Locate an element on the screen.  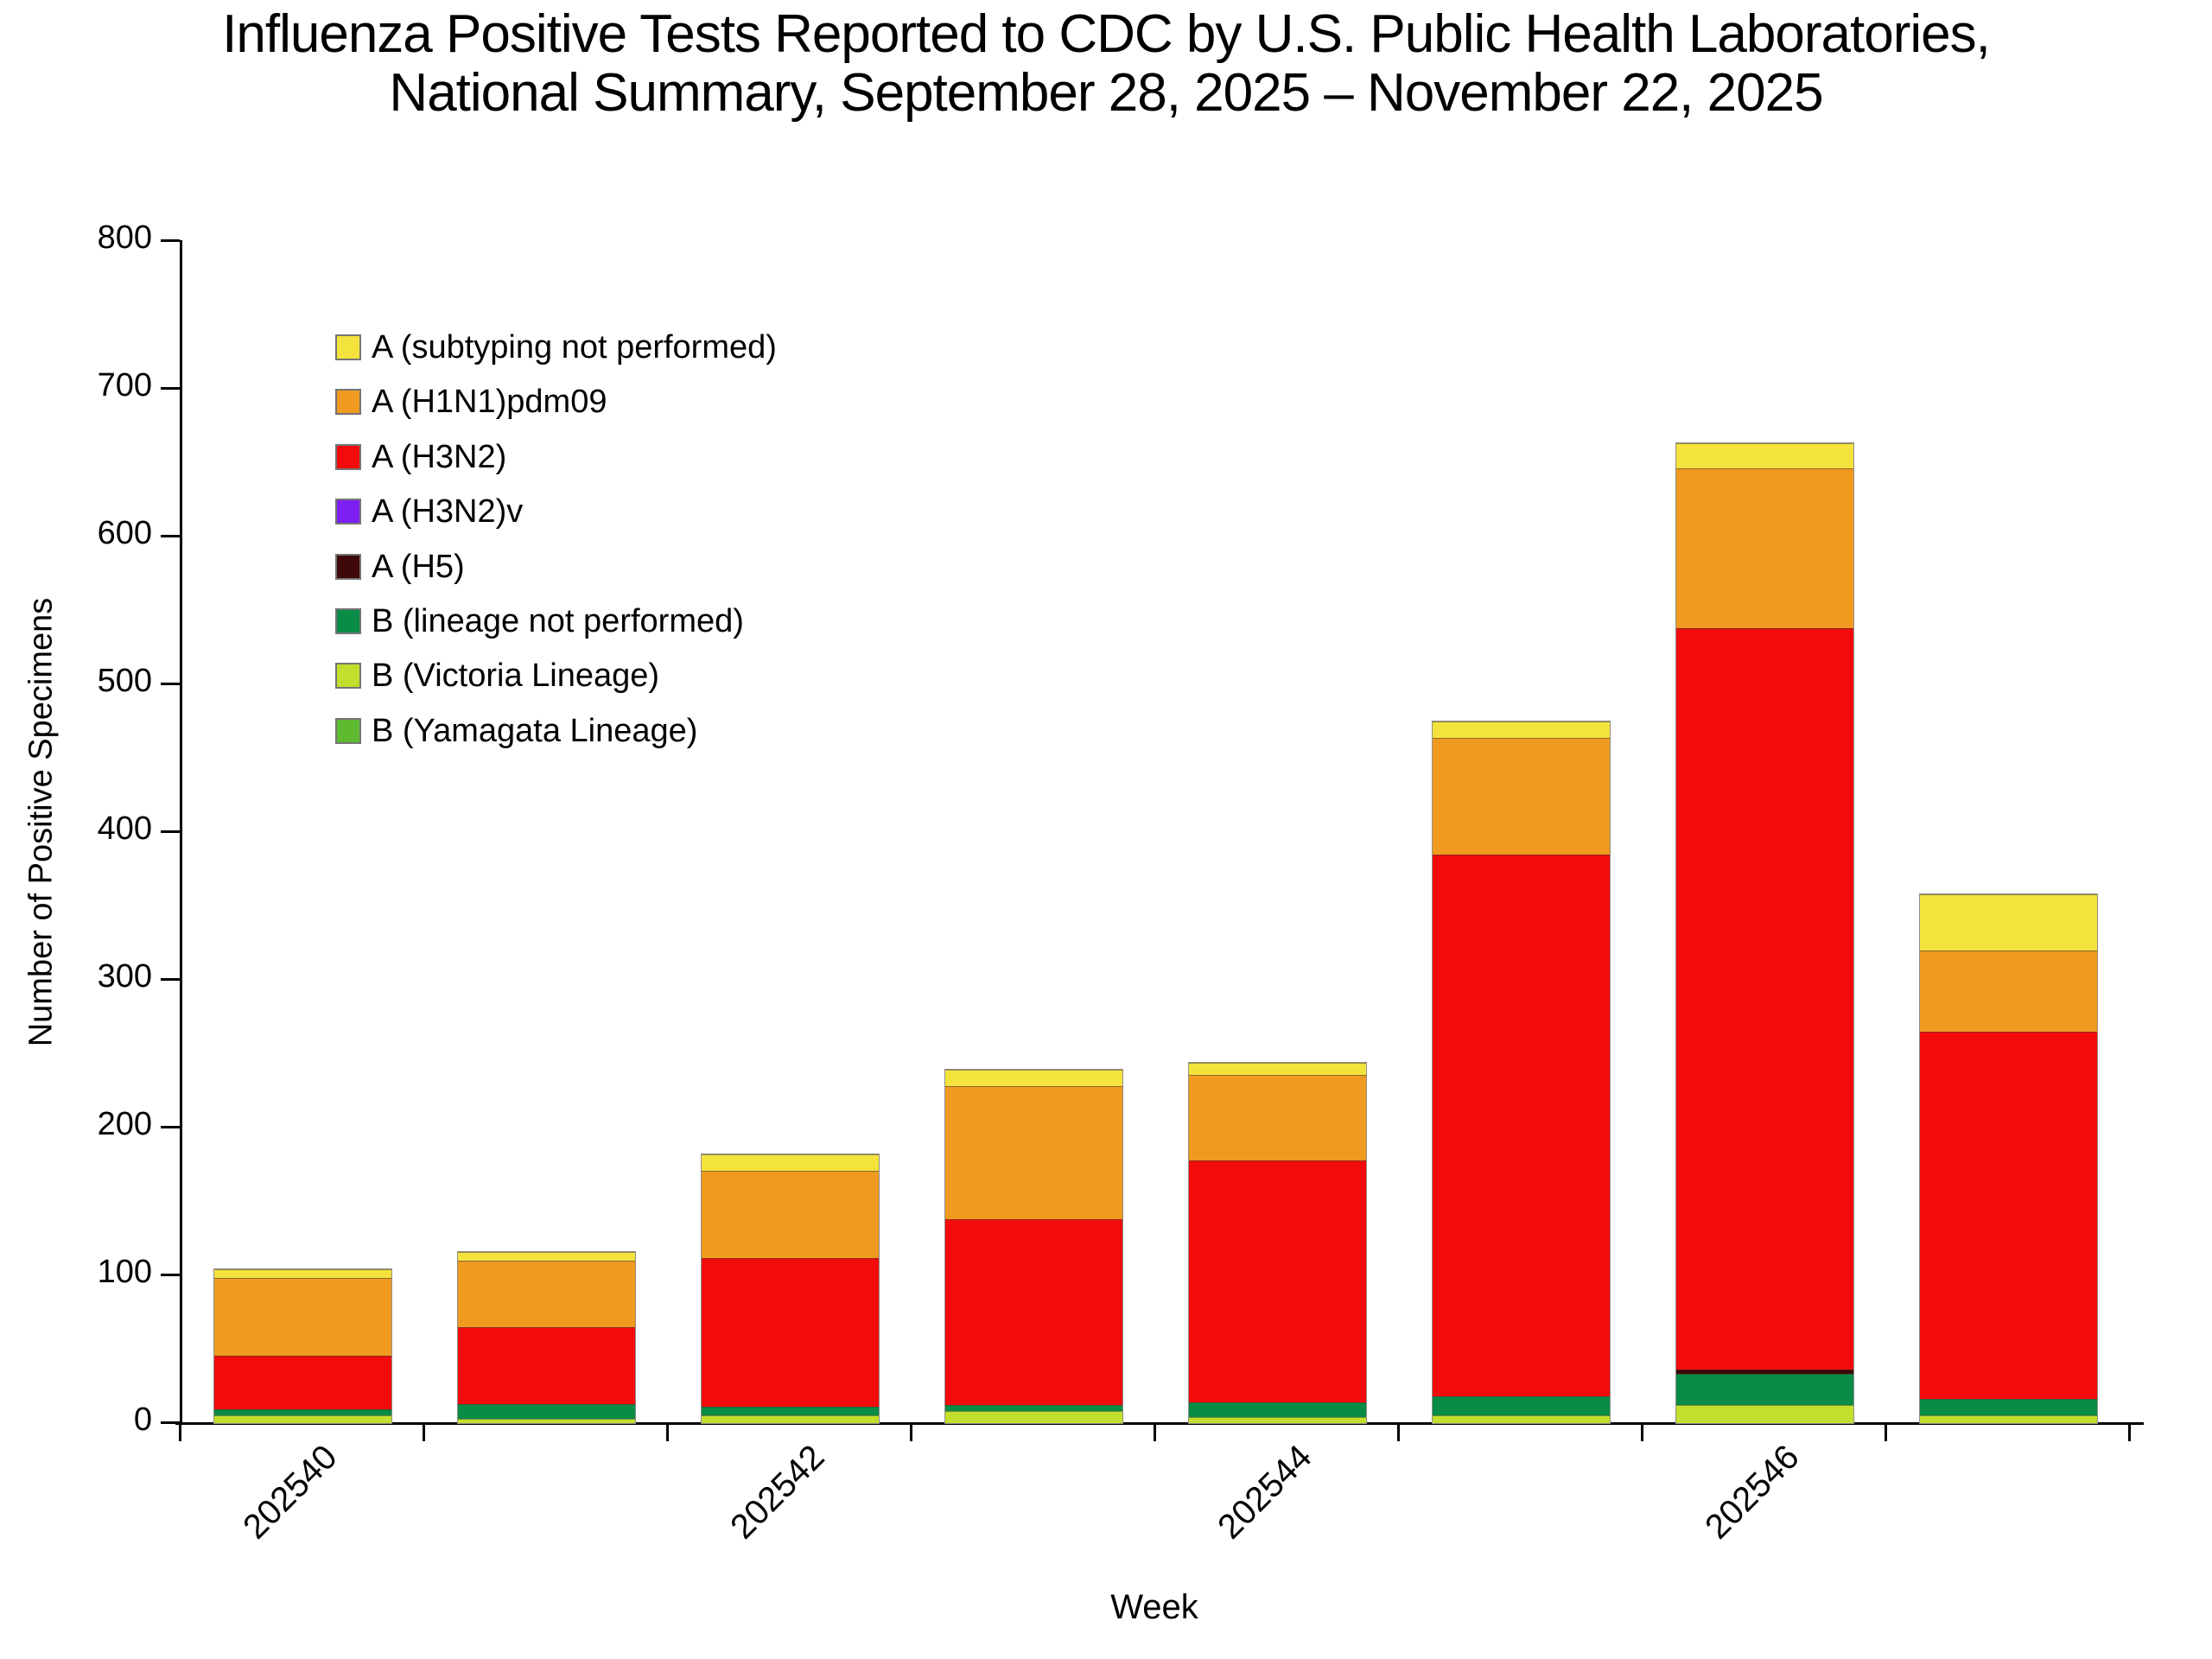
x-tick-label: 202546 is located at coordinates (1752, 1492).